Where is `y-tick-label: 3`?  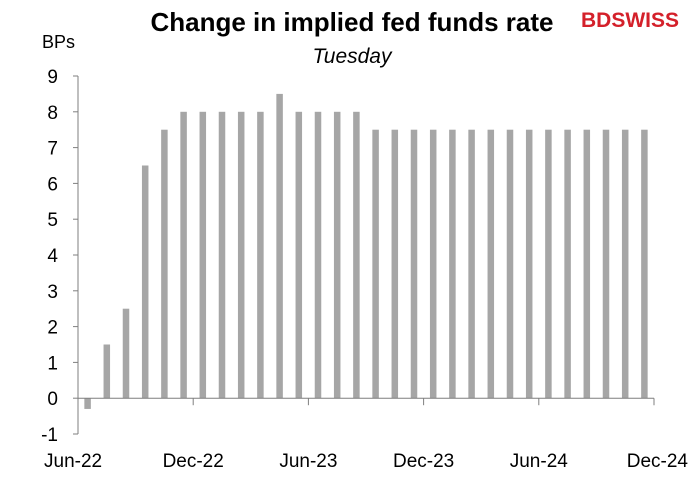
y-tick-label: 3 is located at coordinates (52, 292).